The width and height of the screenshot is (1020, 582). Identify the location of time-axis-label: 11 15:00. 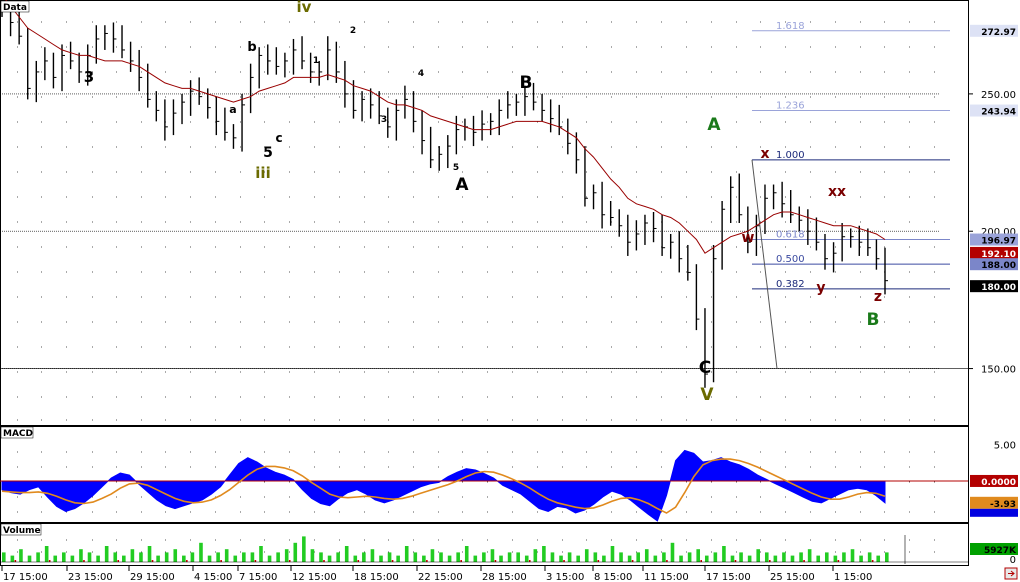
(666, 577).